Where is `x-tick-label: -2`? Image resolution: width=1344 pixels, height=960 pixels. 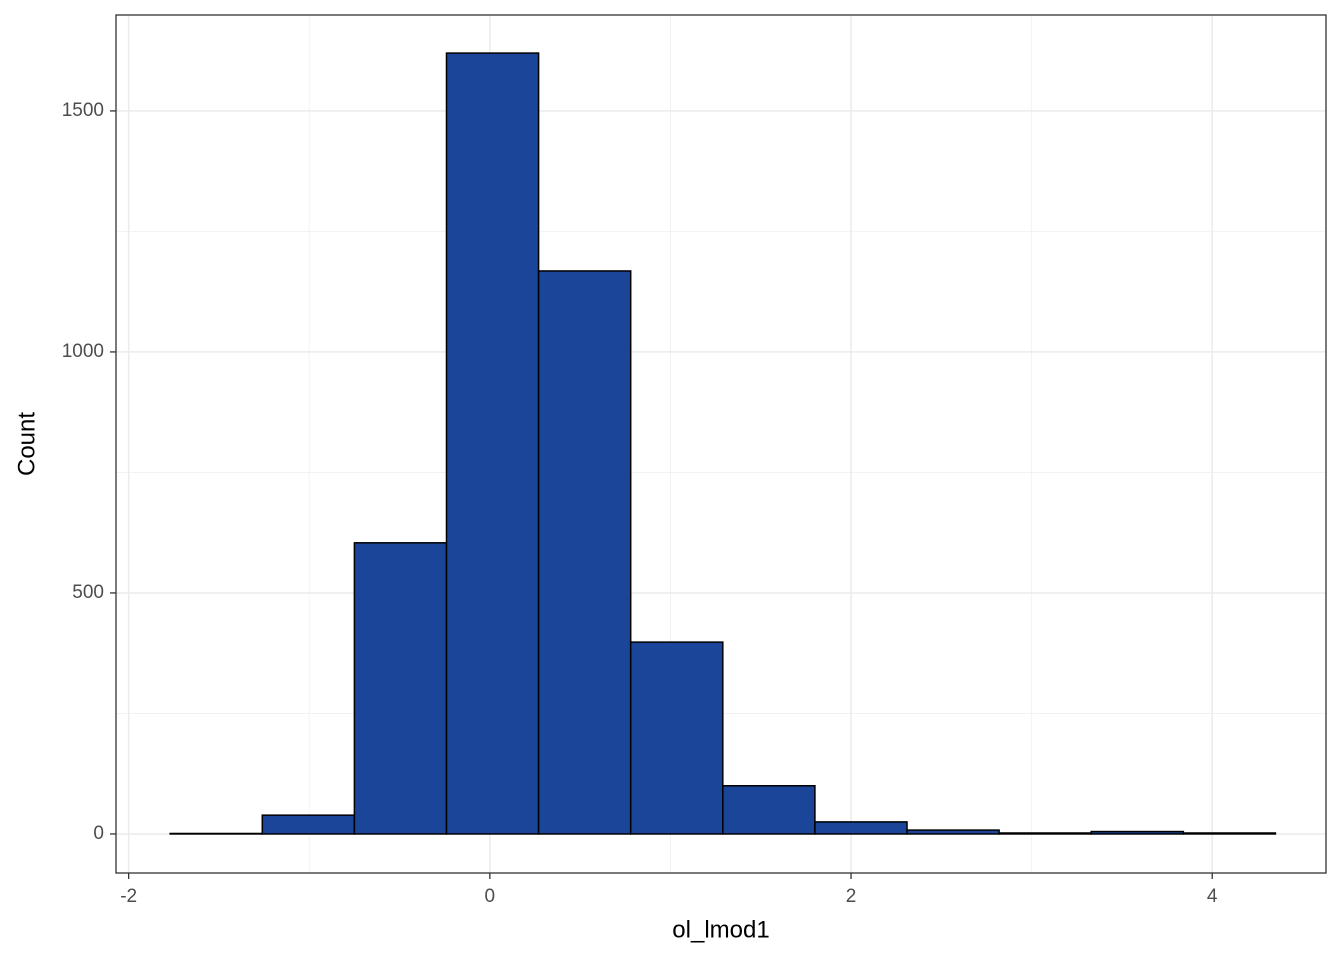
x-tick-label: -2 is located at coordinates (128, 896).